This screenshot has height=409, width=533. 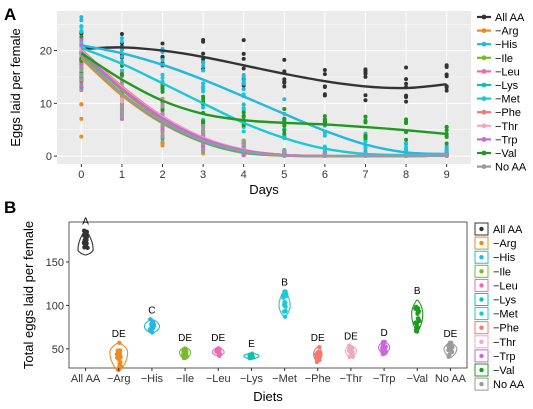 I want to click on violin-lys, so click(x=251, y=356).